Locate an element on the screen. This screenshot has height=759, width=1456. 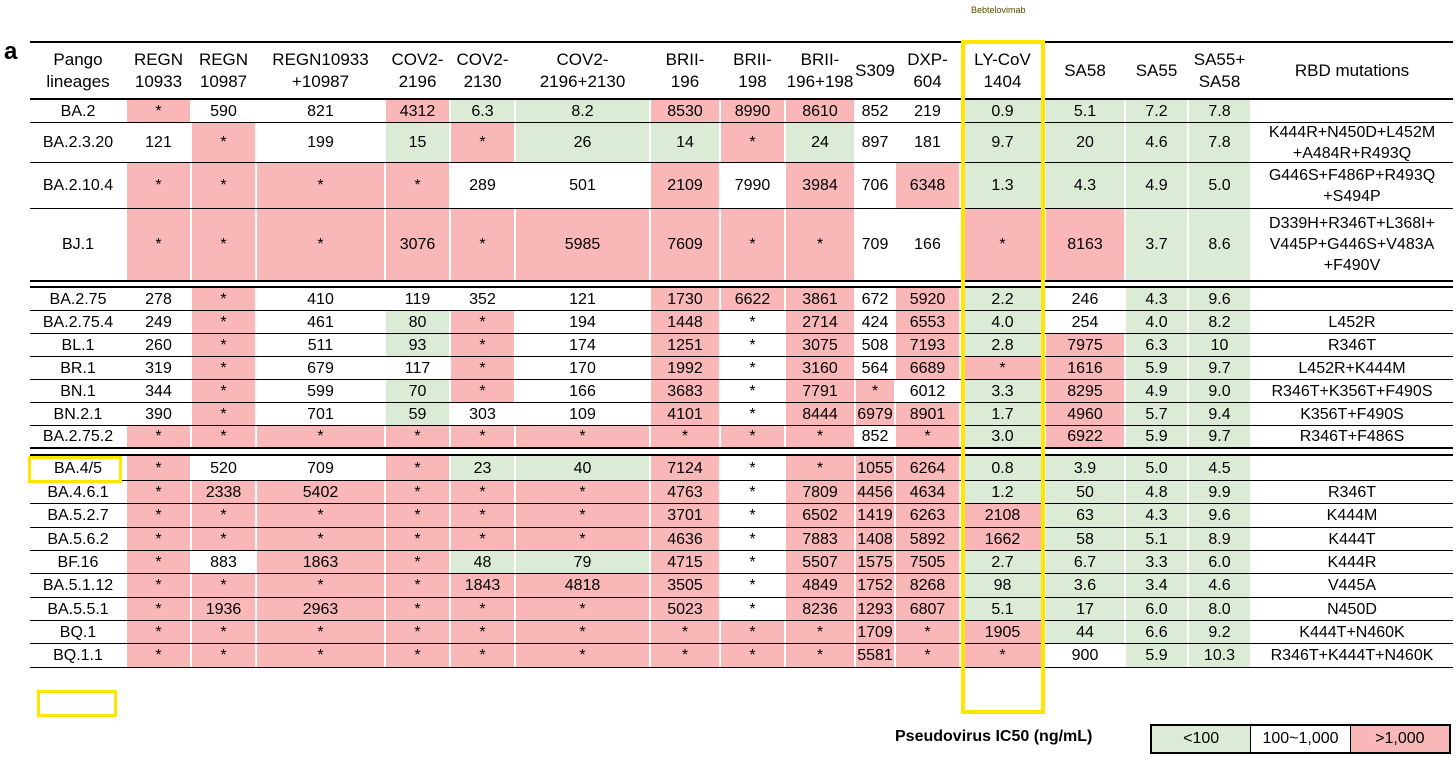
column-header: Pango lineages is located at coordinates (78, 70).